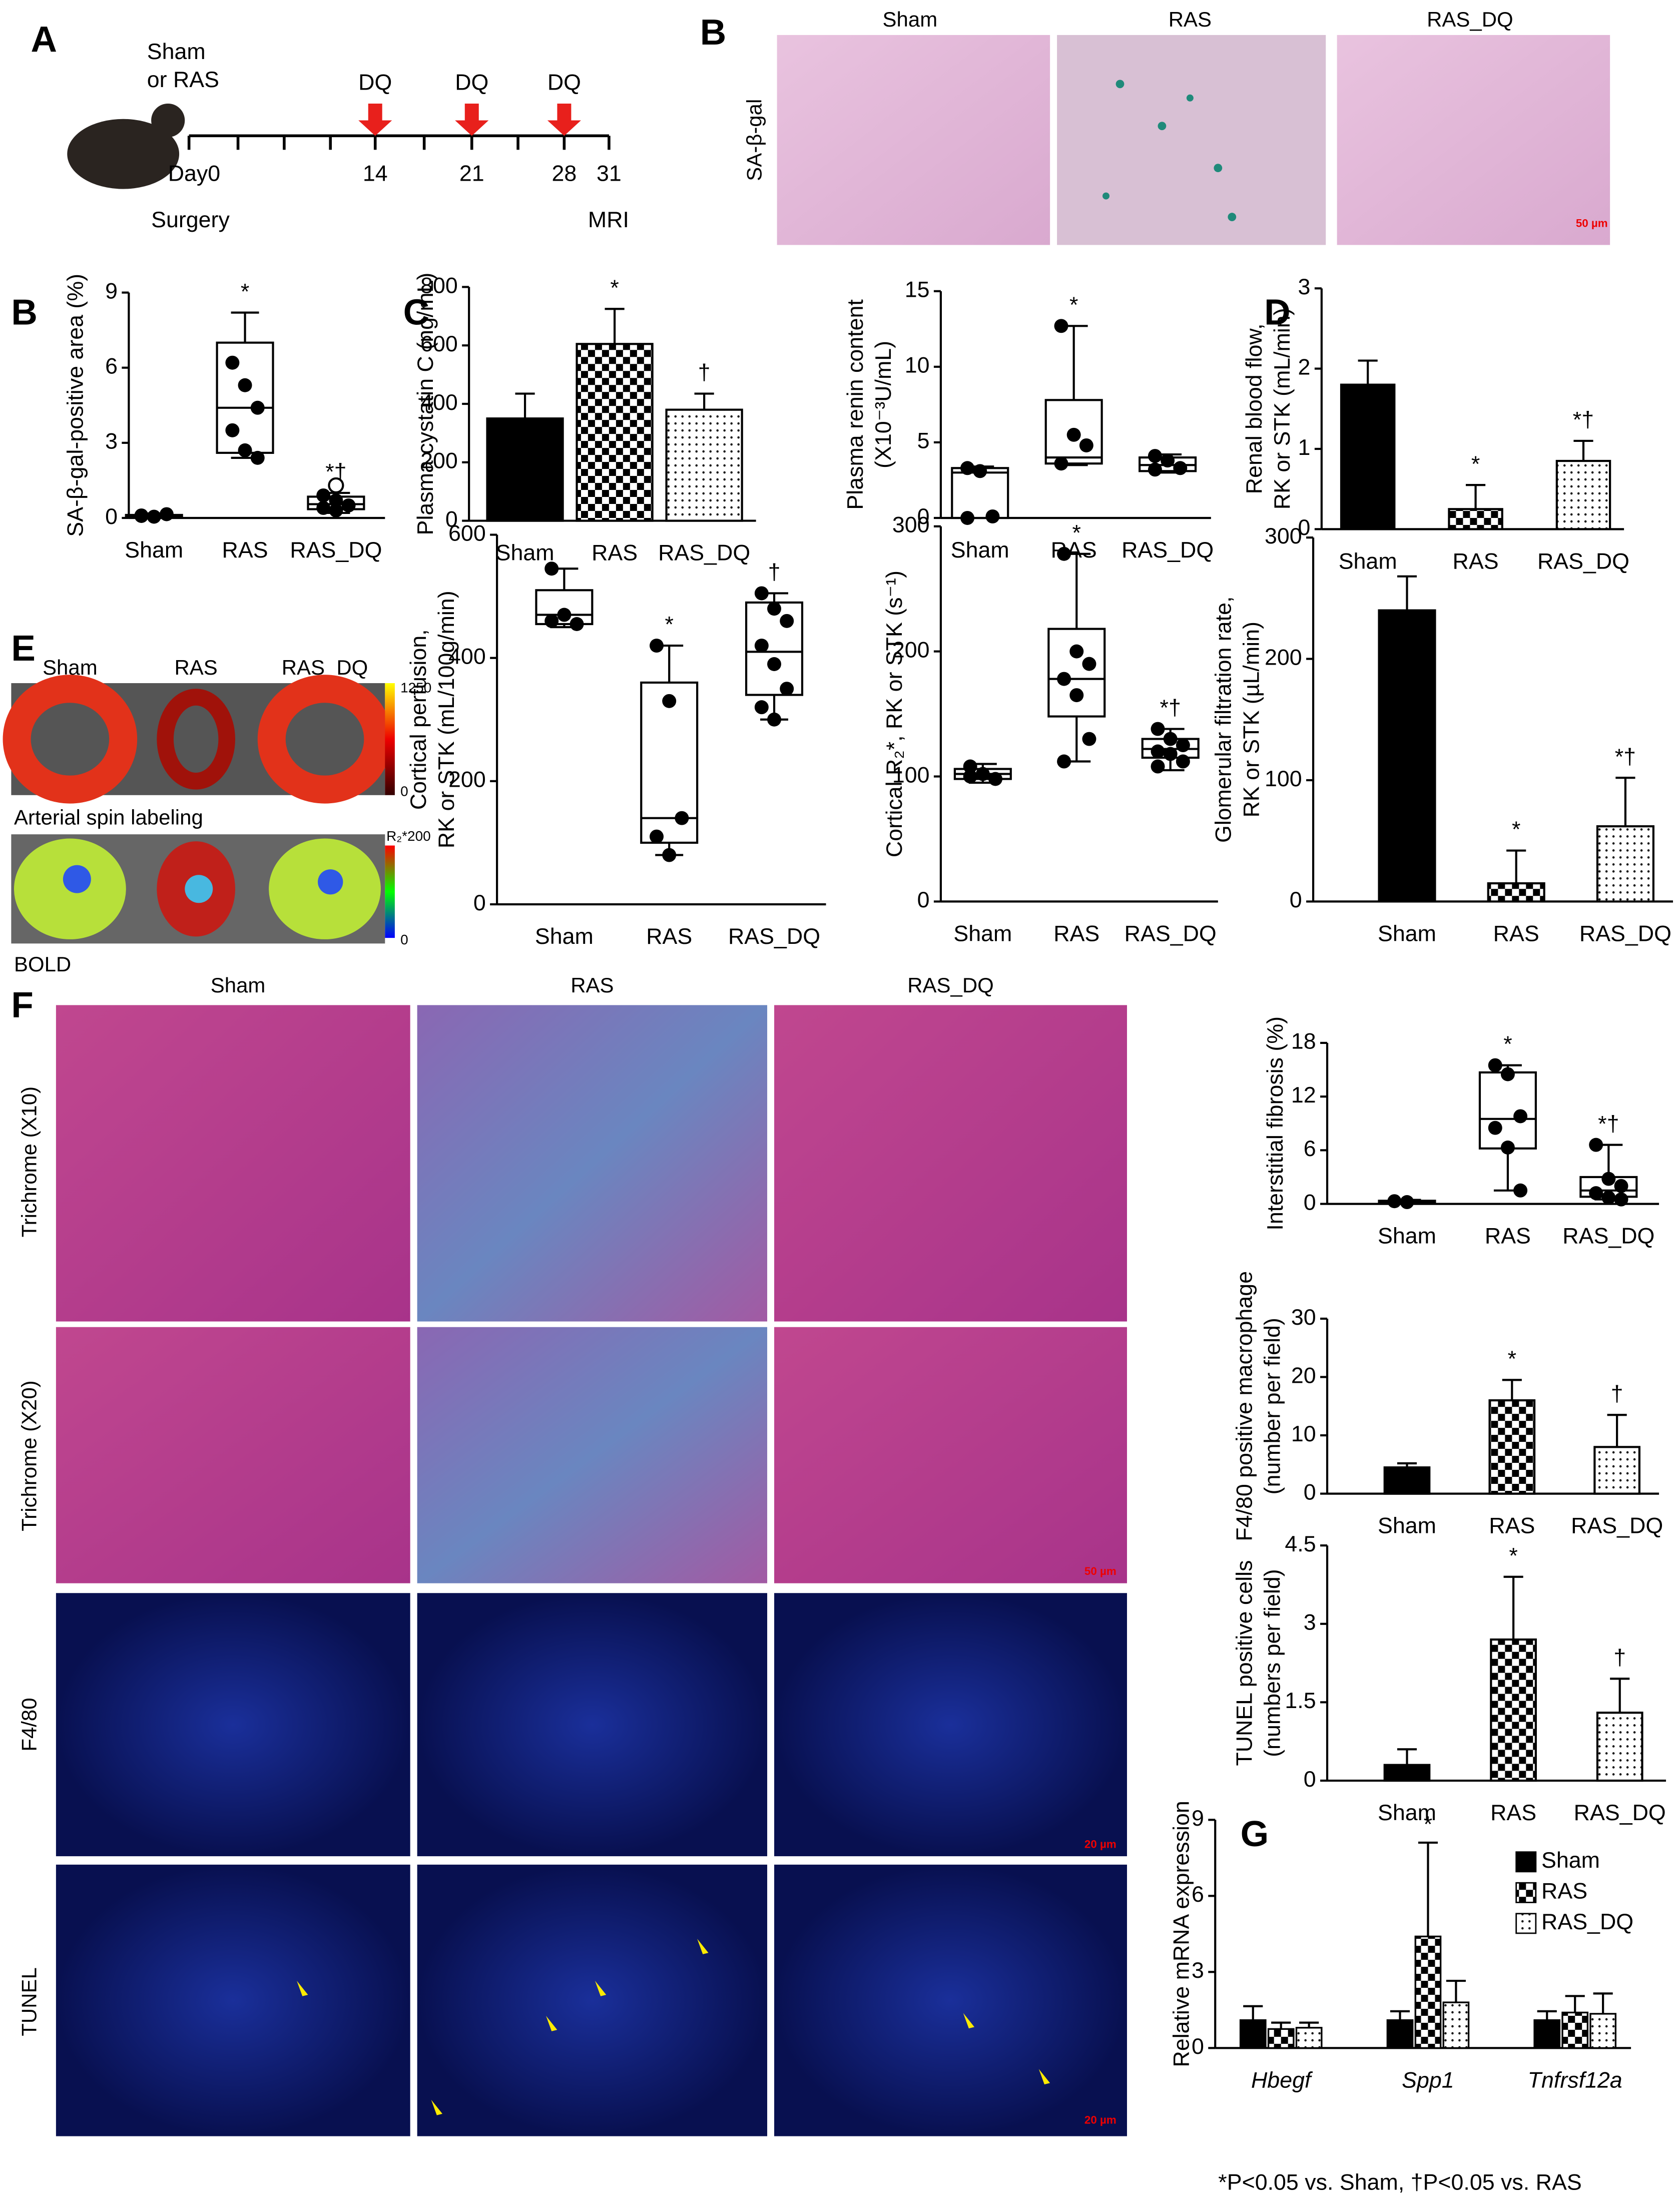  What do you see at coordinates (1619, 1657) in the screenshot?
I see `annotation: †` at bounding box center [1619, 1657].